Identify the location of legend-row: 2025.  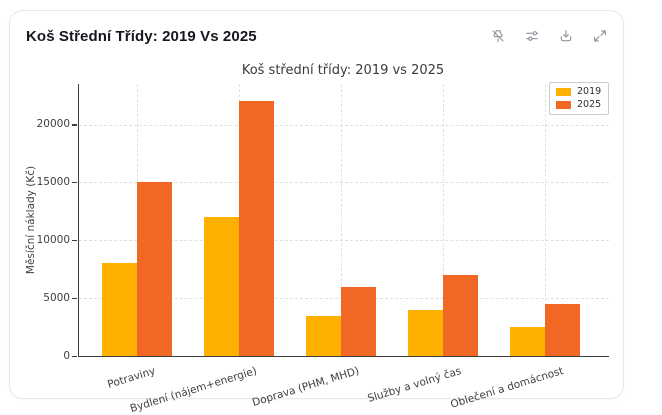
(578, 105).